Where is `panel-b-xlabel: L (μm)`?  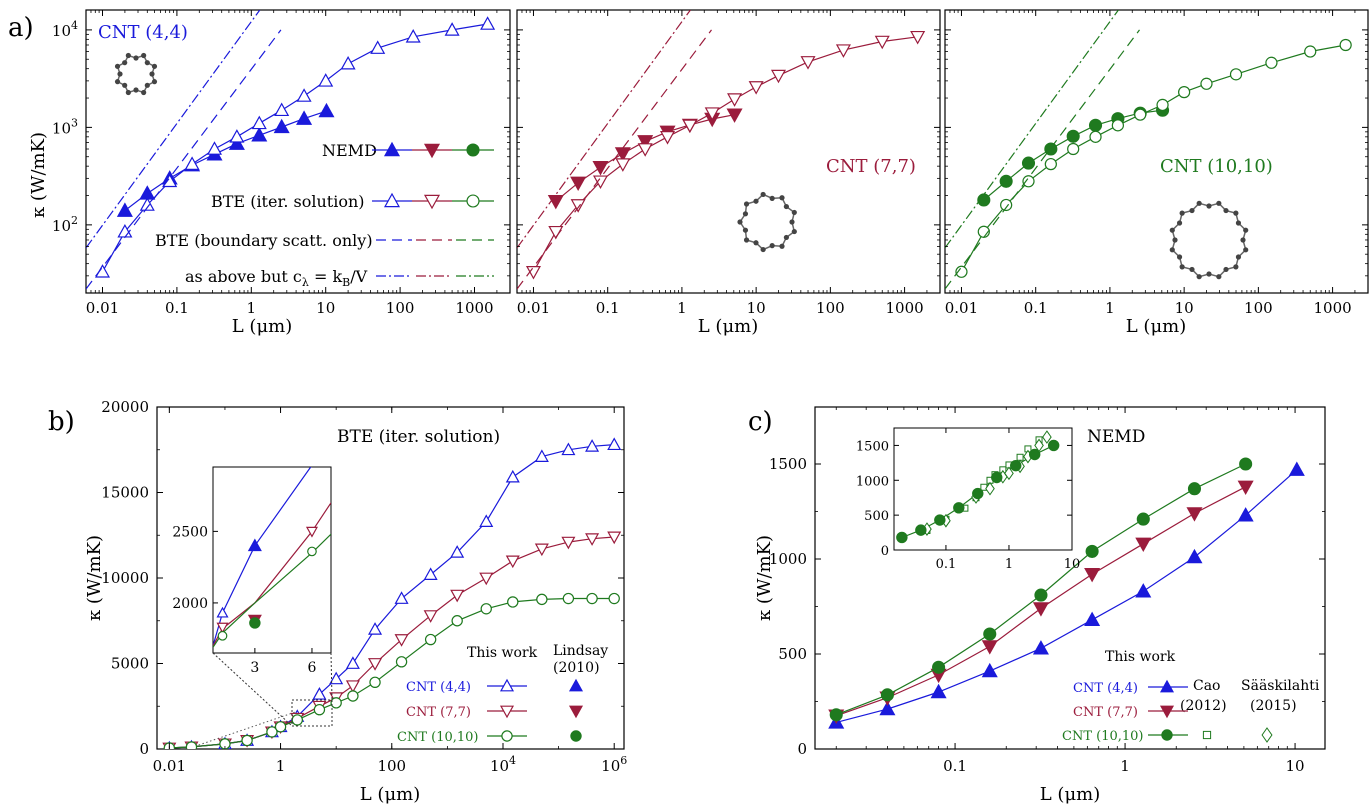 panel-b-xlabel: L (μm) is located at coordinates (390, 794).